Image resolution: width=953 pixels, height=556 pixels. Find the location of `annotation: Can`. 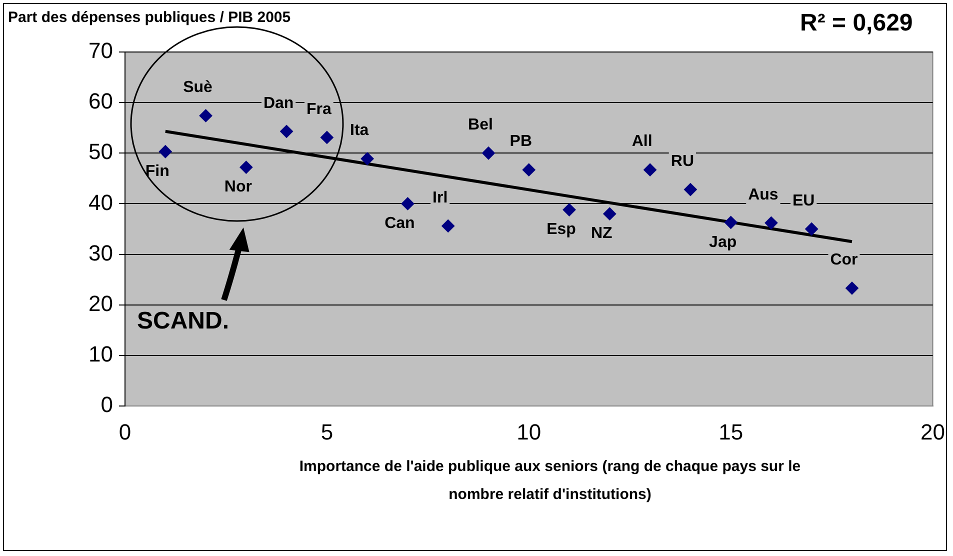

annotation: Can is located at coordinates (399, 223).